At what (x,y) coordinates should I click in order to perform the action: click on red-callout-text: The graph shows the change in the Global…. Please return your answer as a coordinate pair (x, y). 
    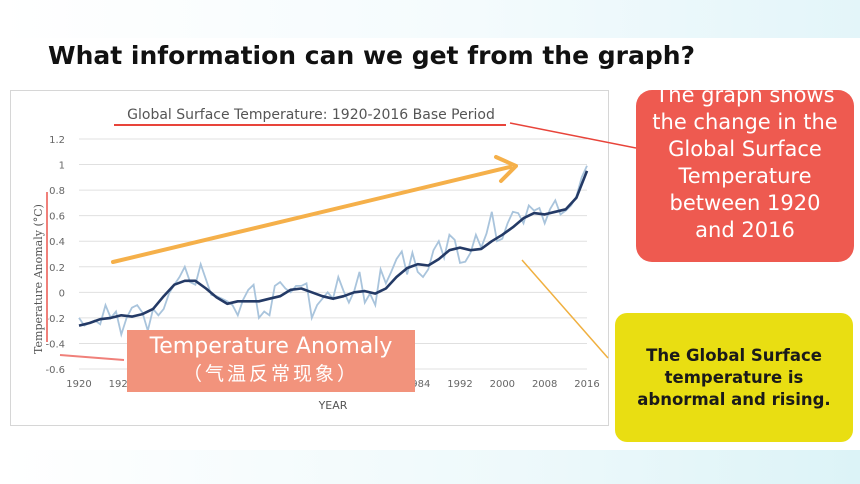
    Looking at the image, I should click on (745, 166).